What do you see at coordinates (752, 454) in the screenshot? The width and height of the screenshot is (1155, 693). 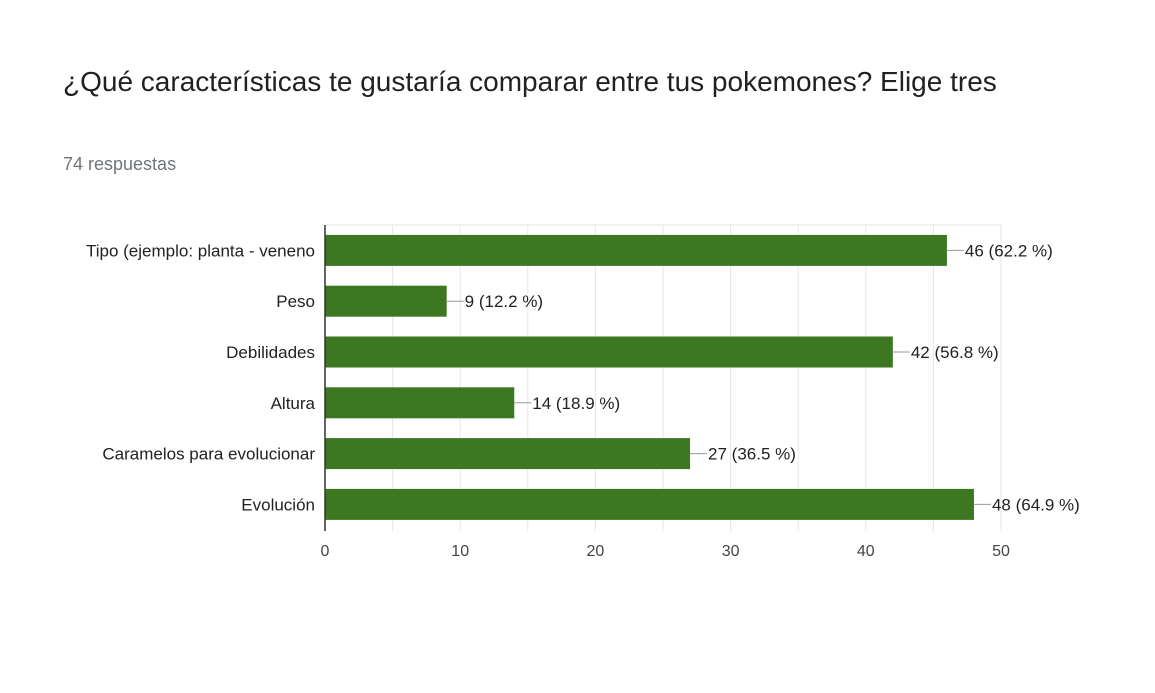 I see `data-label: 27 (36.5 %)` at bounding box center [752, 454].